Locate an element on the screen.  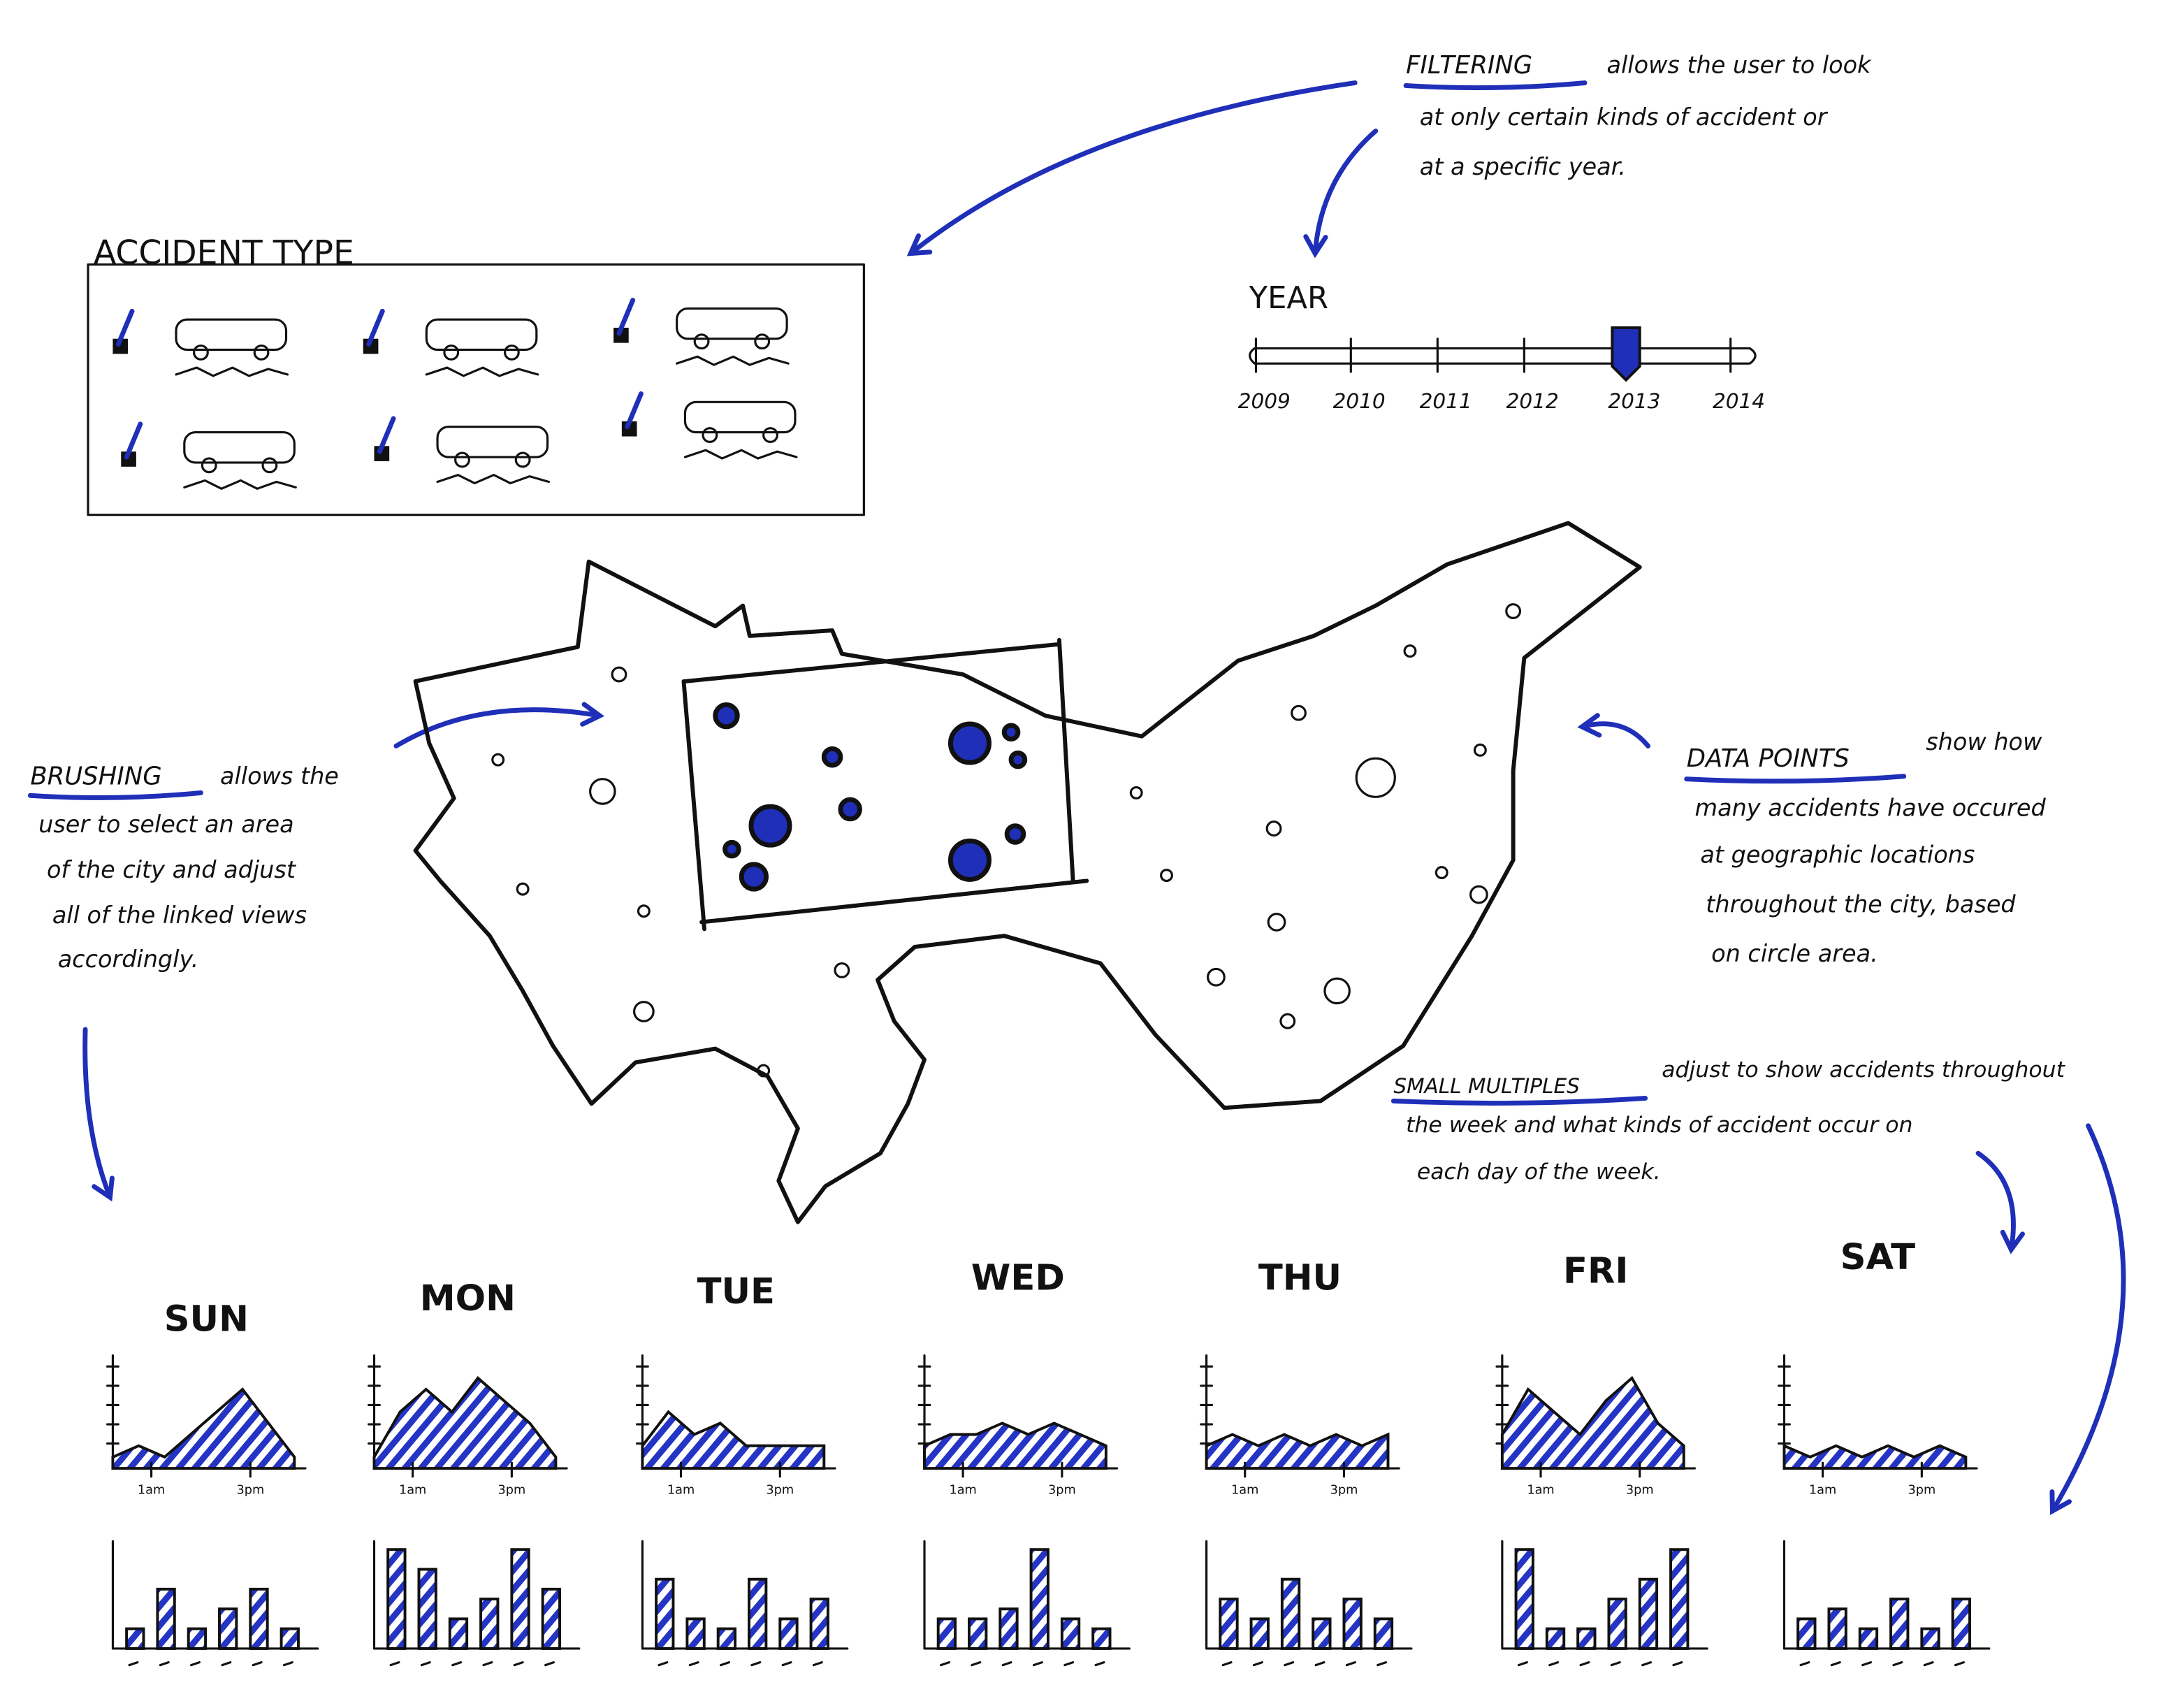
brushing-line: accordingly. is located at coordinates (129, 959).